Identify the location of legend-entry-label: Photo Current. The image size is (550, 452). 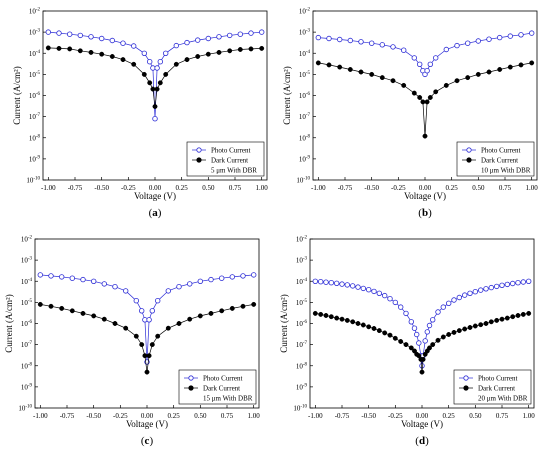
(231, 151).